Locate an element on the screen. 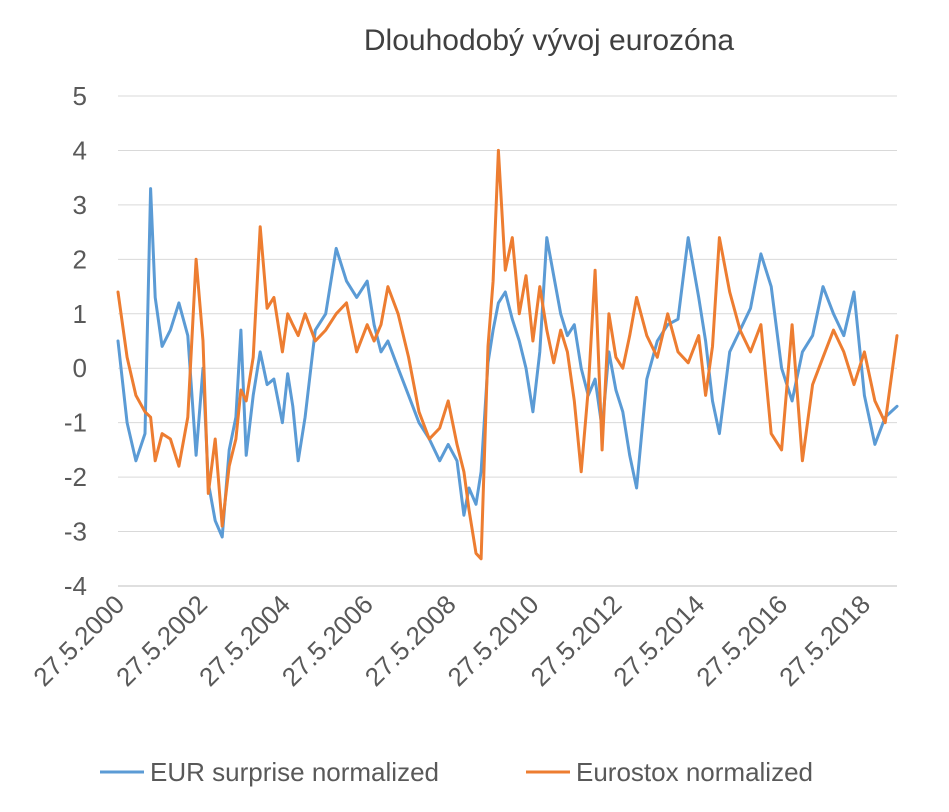 Image resolution: width=949 pixels, height=812 pixels. y-tick-label: 0 is located at coordinates (80, 368).